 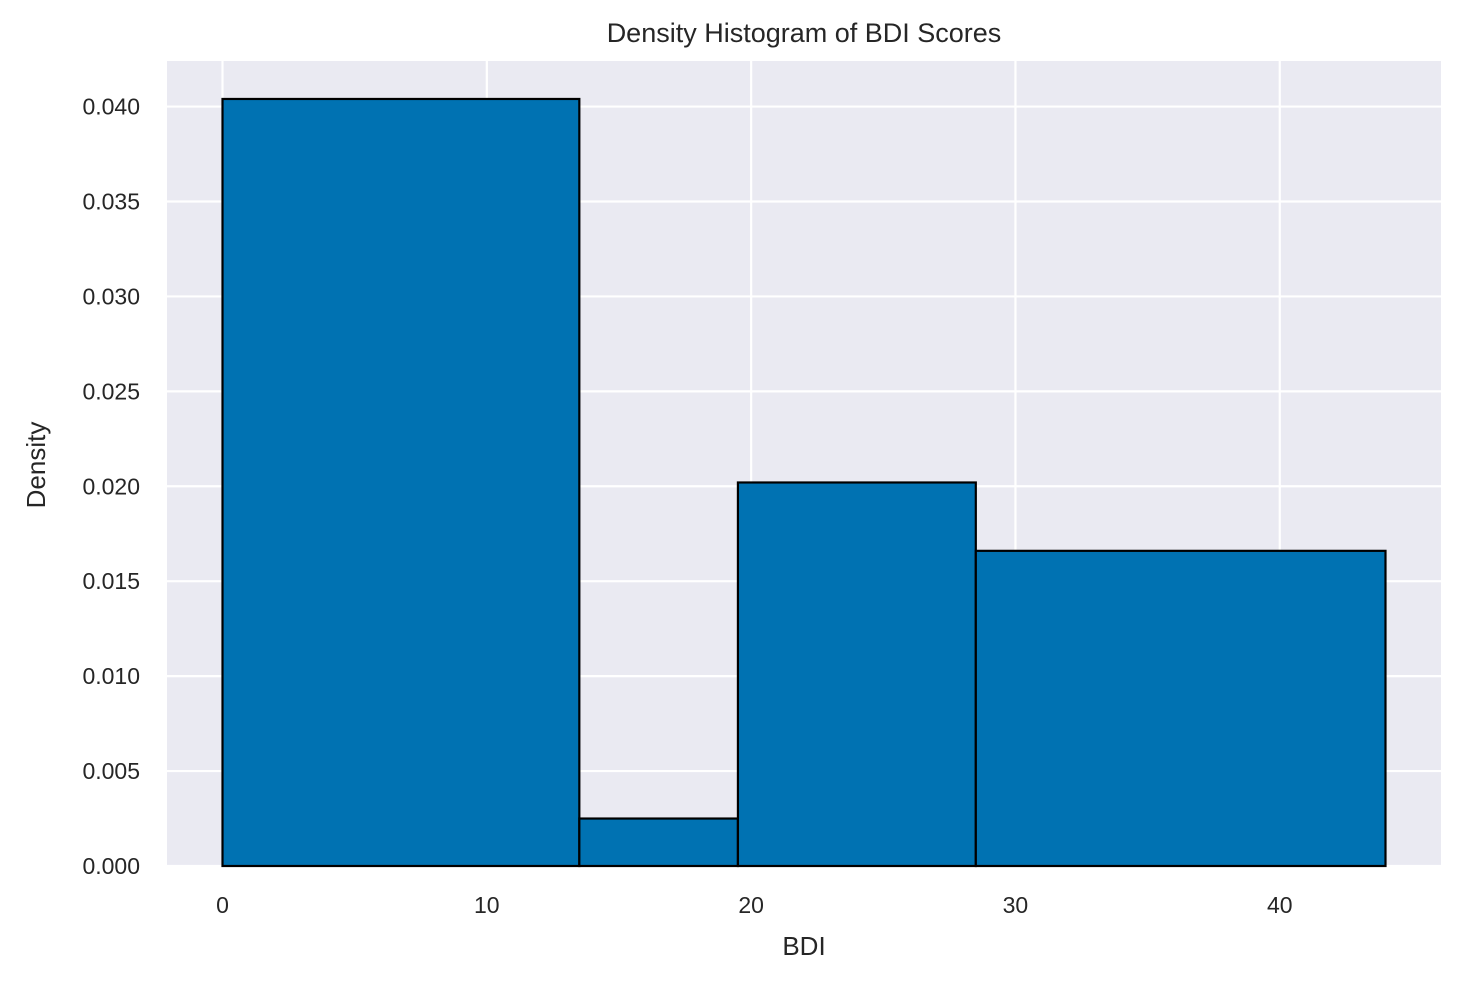 What do you see at coordinates (803, 946) in the screenshot?
I see `x-axis-title: BDI` at bounding box center [803, 946].